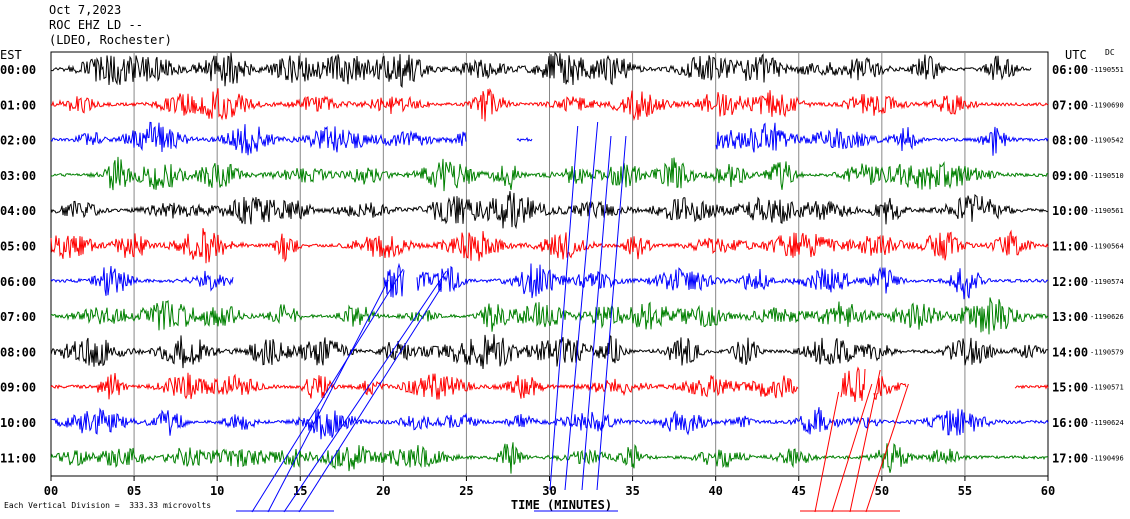  What do you see at coordinates (1107, 141) in the screenshot?
I see `row-dc-value: -1190542` at bounding box center [1107, 141].